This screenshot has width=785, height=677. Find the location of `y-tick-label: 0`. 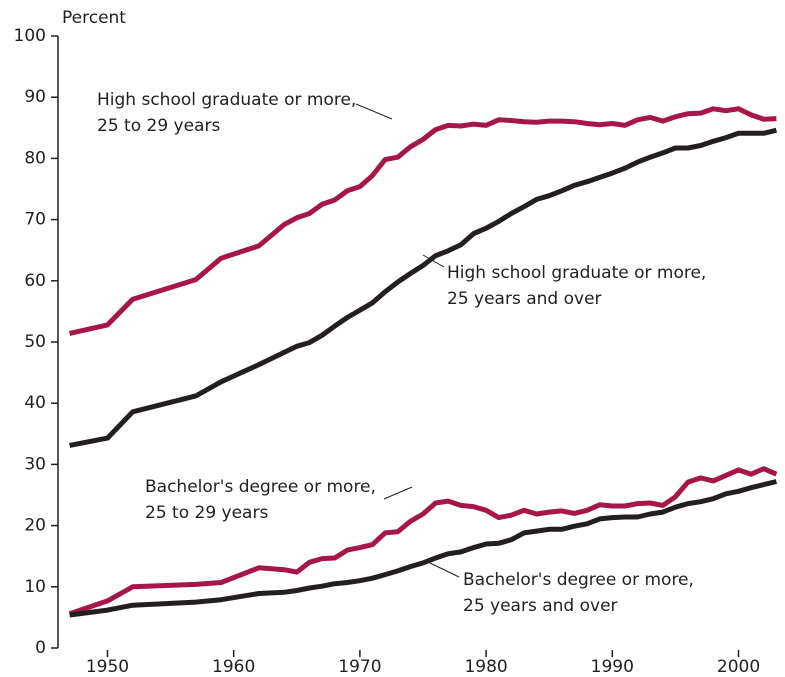

y-tick-label: 0 is located at coordinates (40, 648).